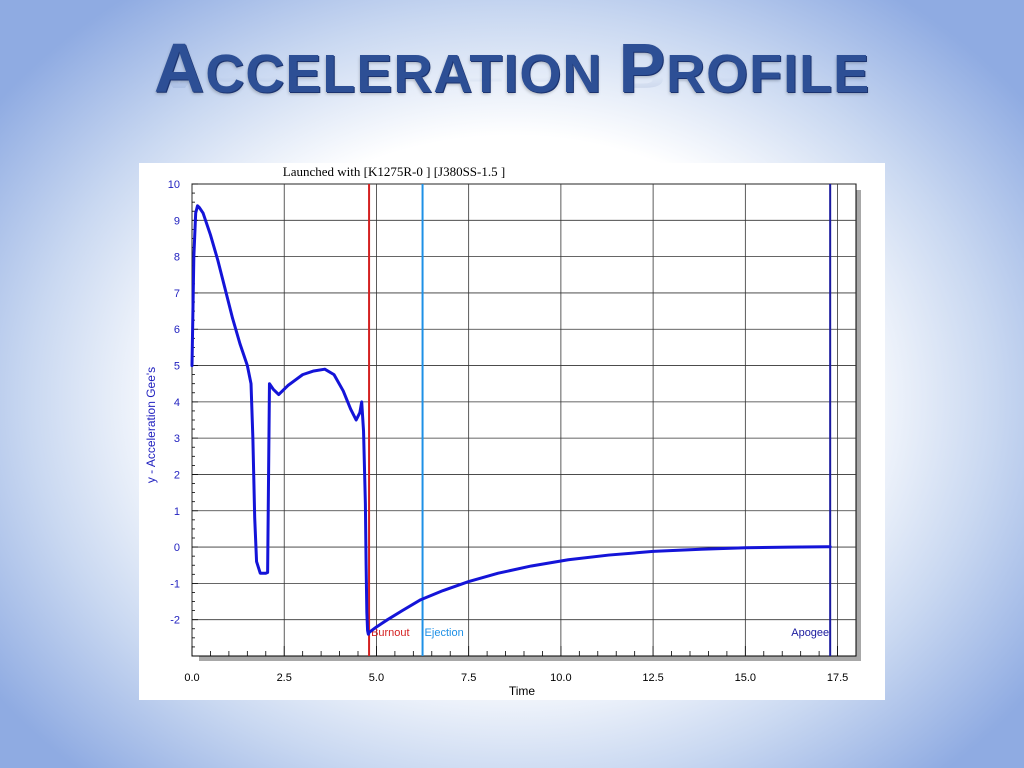 This screenshot has width=1024, height=768. What do you see at coordinates (177, 258) in the screenshot?
I see `y-tick-label: 8` at bounding box center [177, 258].